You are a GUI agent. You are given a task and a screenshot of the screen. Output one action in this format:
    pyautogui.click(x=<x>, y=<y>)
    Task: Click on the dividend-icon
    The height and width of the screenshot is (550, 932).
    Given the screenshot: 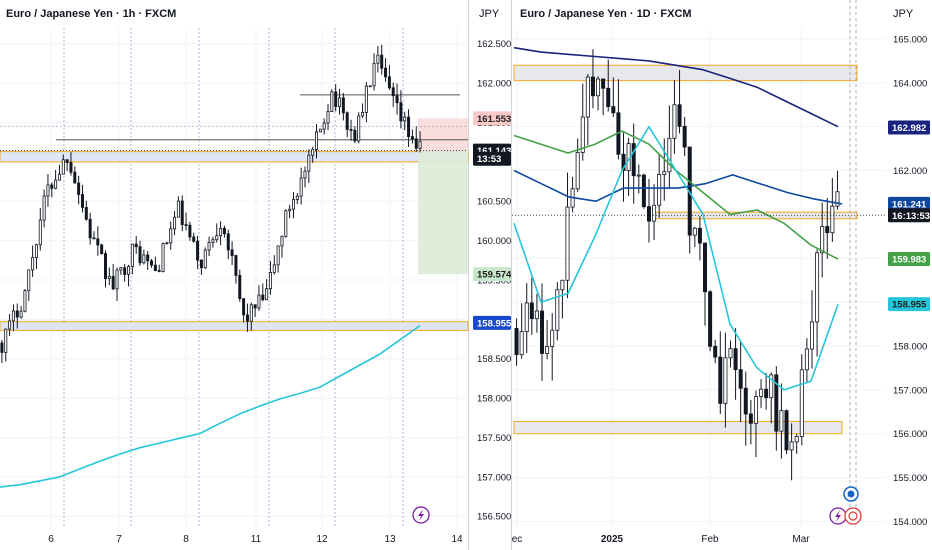 What is the action you would take?
    pyautogui.click(x=853, y=516)
    